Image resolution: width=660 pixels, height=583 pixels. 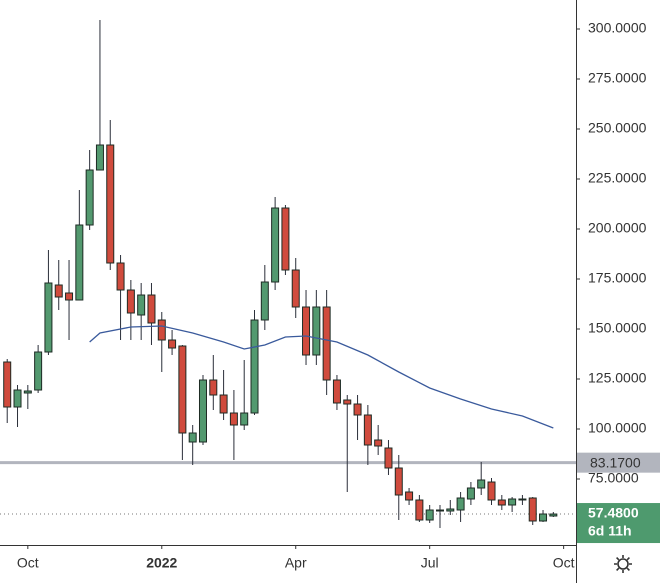 I want to click on level-label-box, so click(x=618, y=462).